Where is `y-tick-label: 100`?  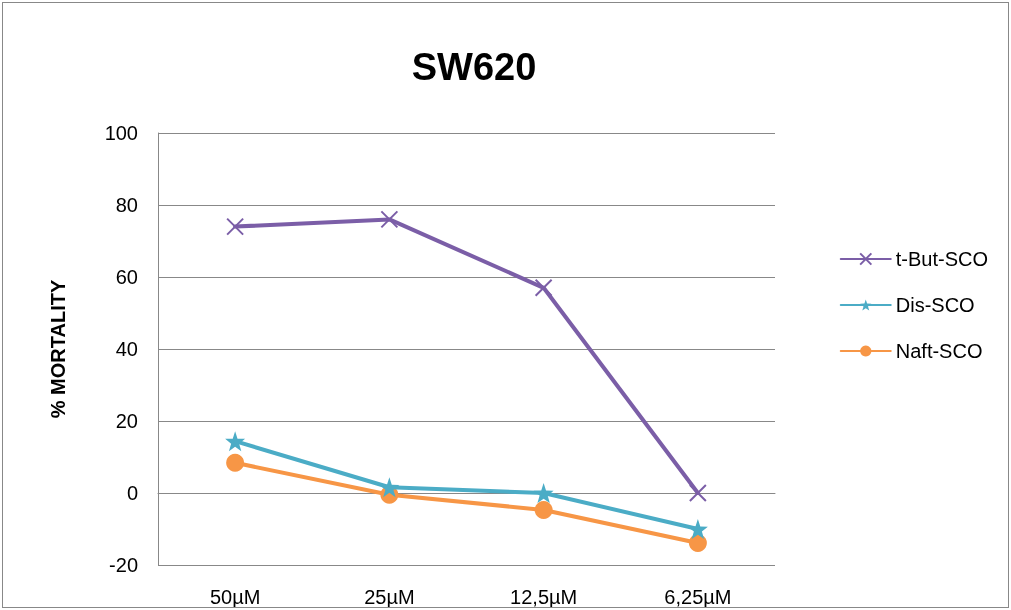
y-tick-label: 100 is located at coordinates (121, 133).